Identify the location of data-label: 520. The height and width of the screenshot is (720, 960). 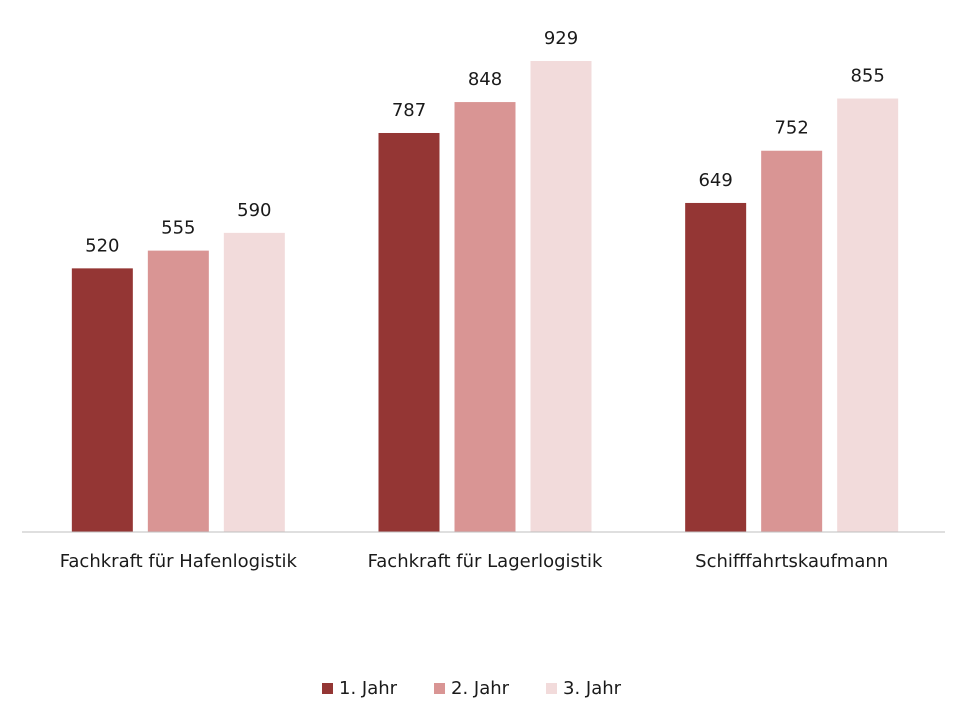
(102, 245).